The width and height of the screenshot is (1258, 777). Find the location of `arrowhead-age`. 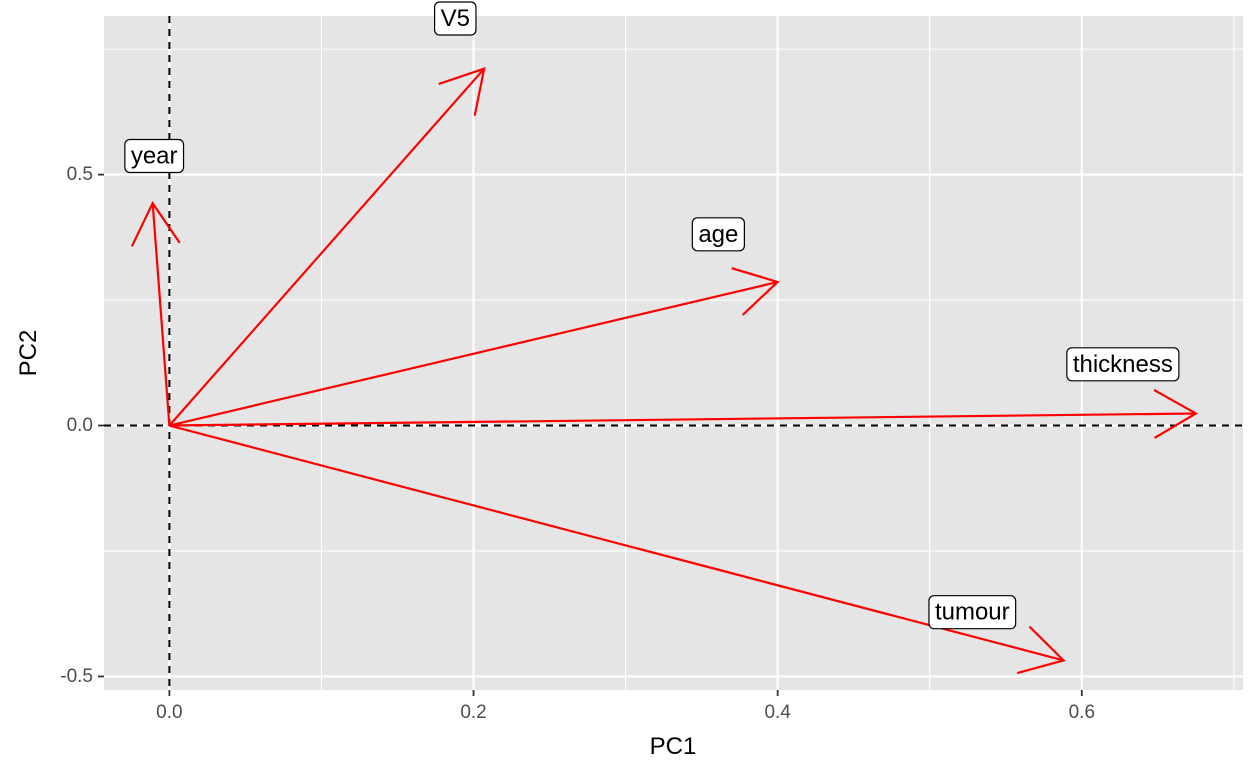

arrowhead-age is located at coordinates (755, 291).